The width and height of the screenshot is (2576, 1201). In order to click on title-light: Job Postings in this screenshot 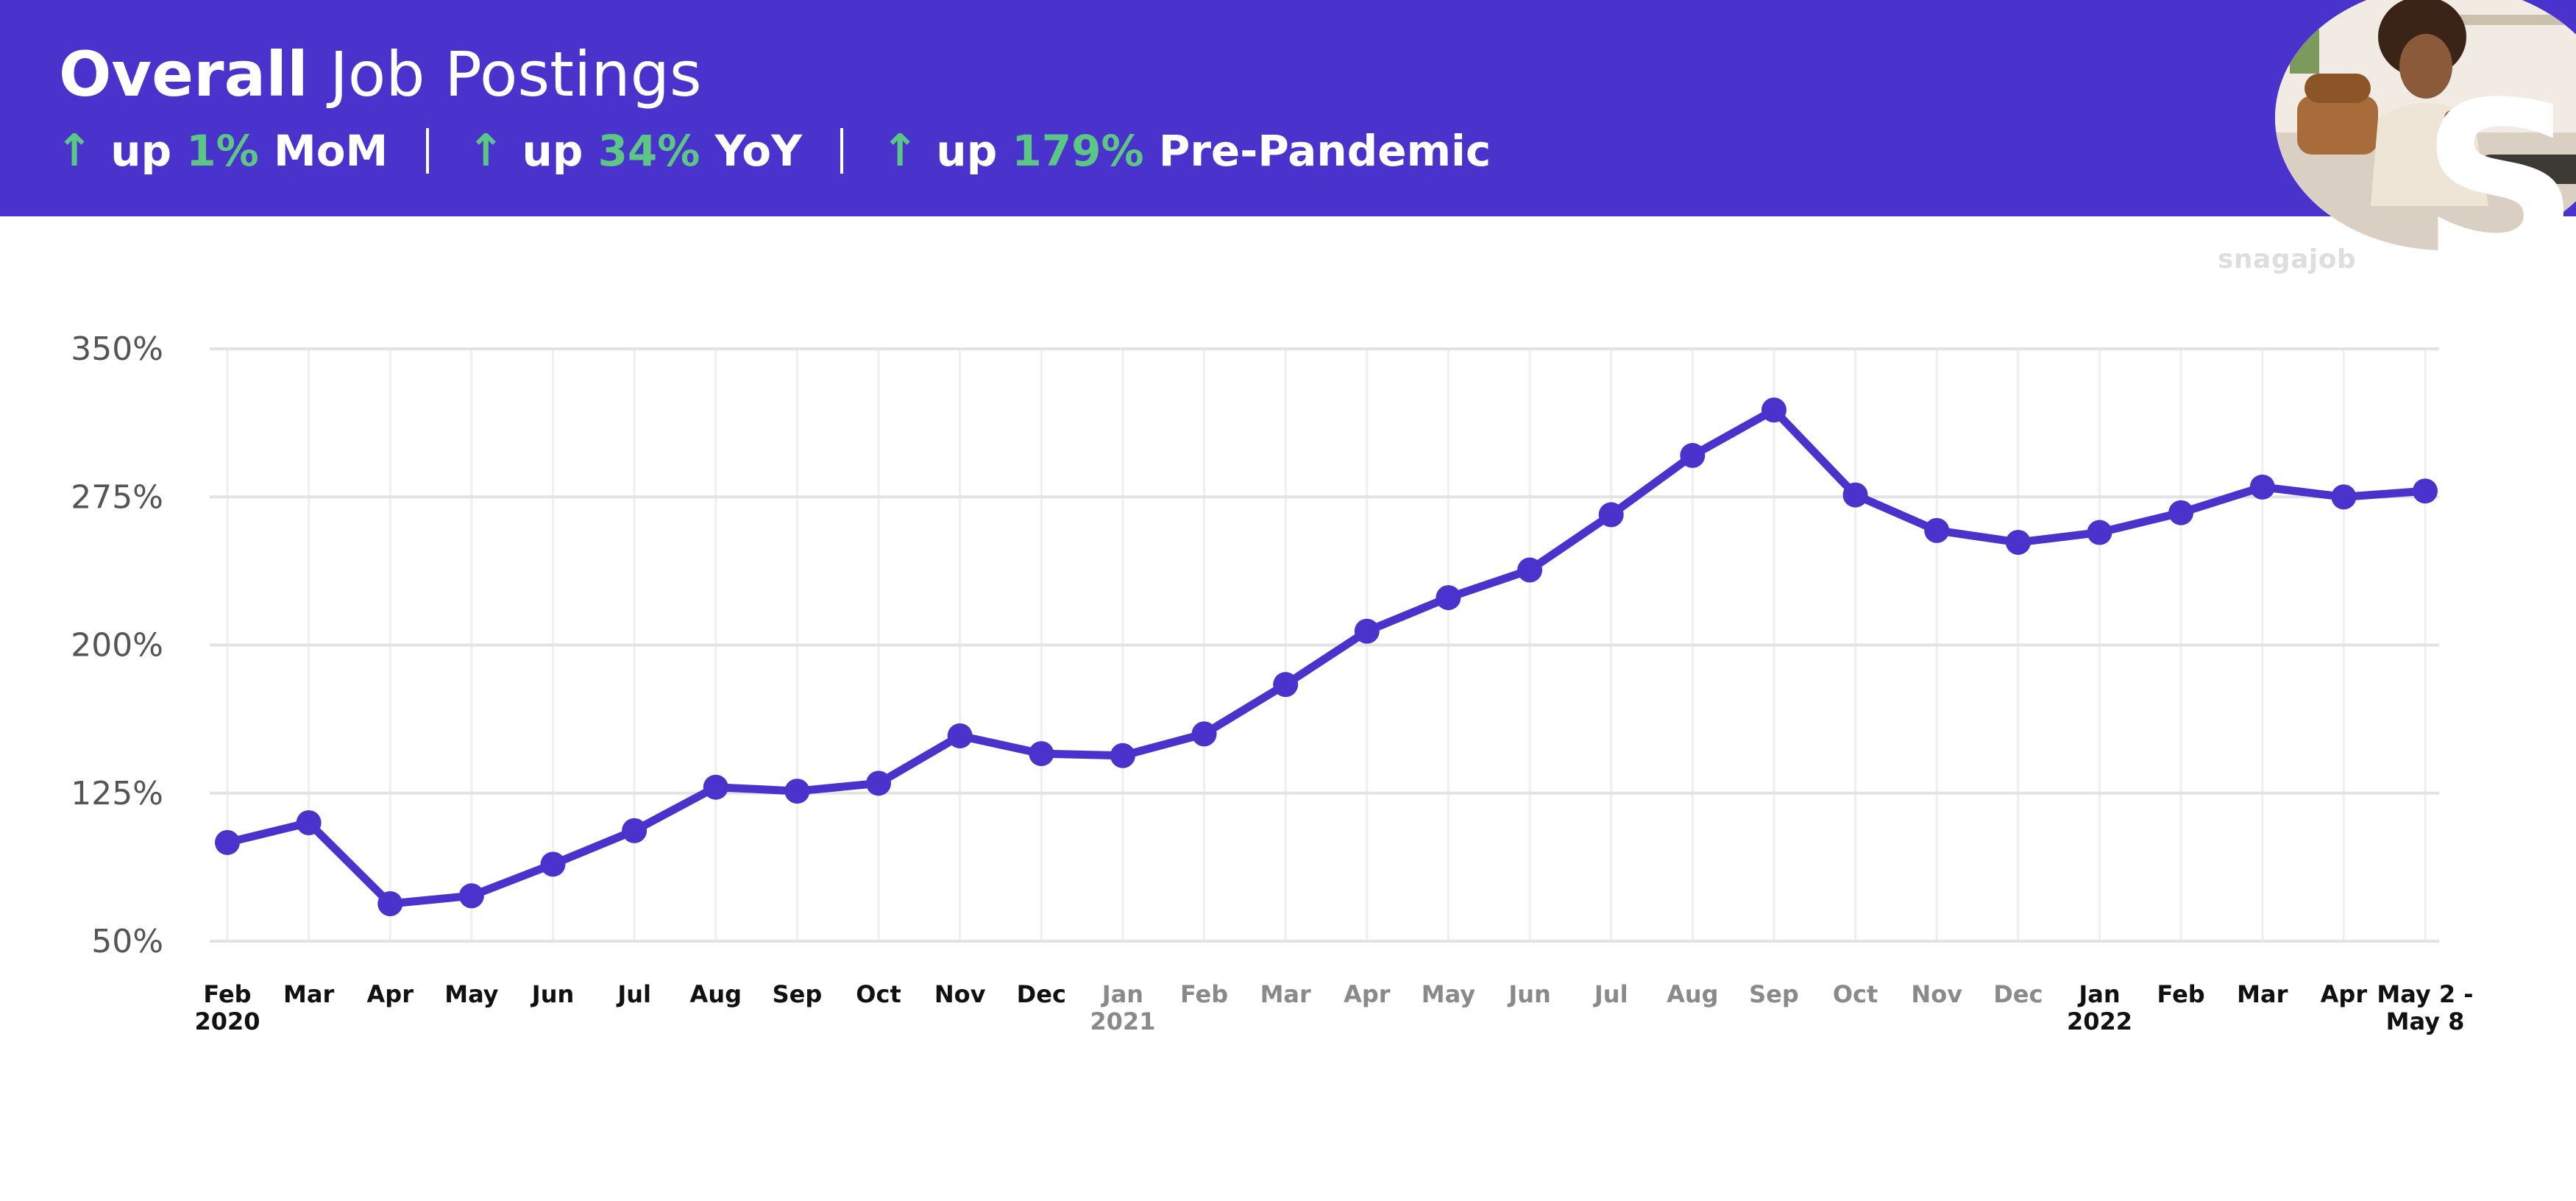, I will do `click(516, 74)`.